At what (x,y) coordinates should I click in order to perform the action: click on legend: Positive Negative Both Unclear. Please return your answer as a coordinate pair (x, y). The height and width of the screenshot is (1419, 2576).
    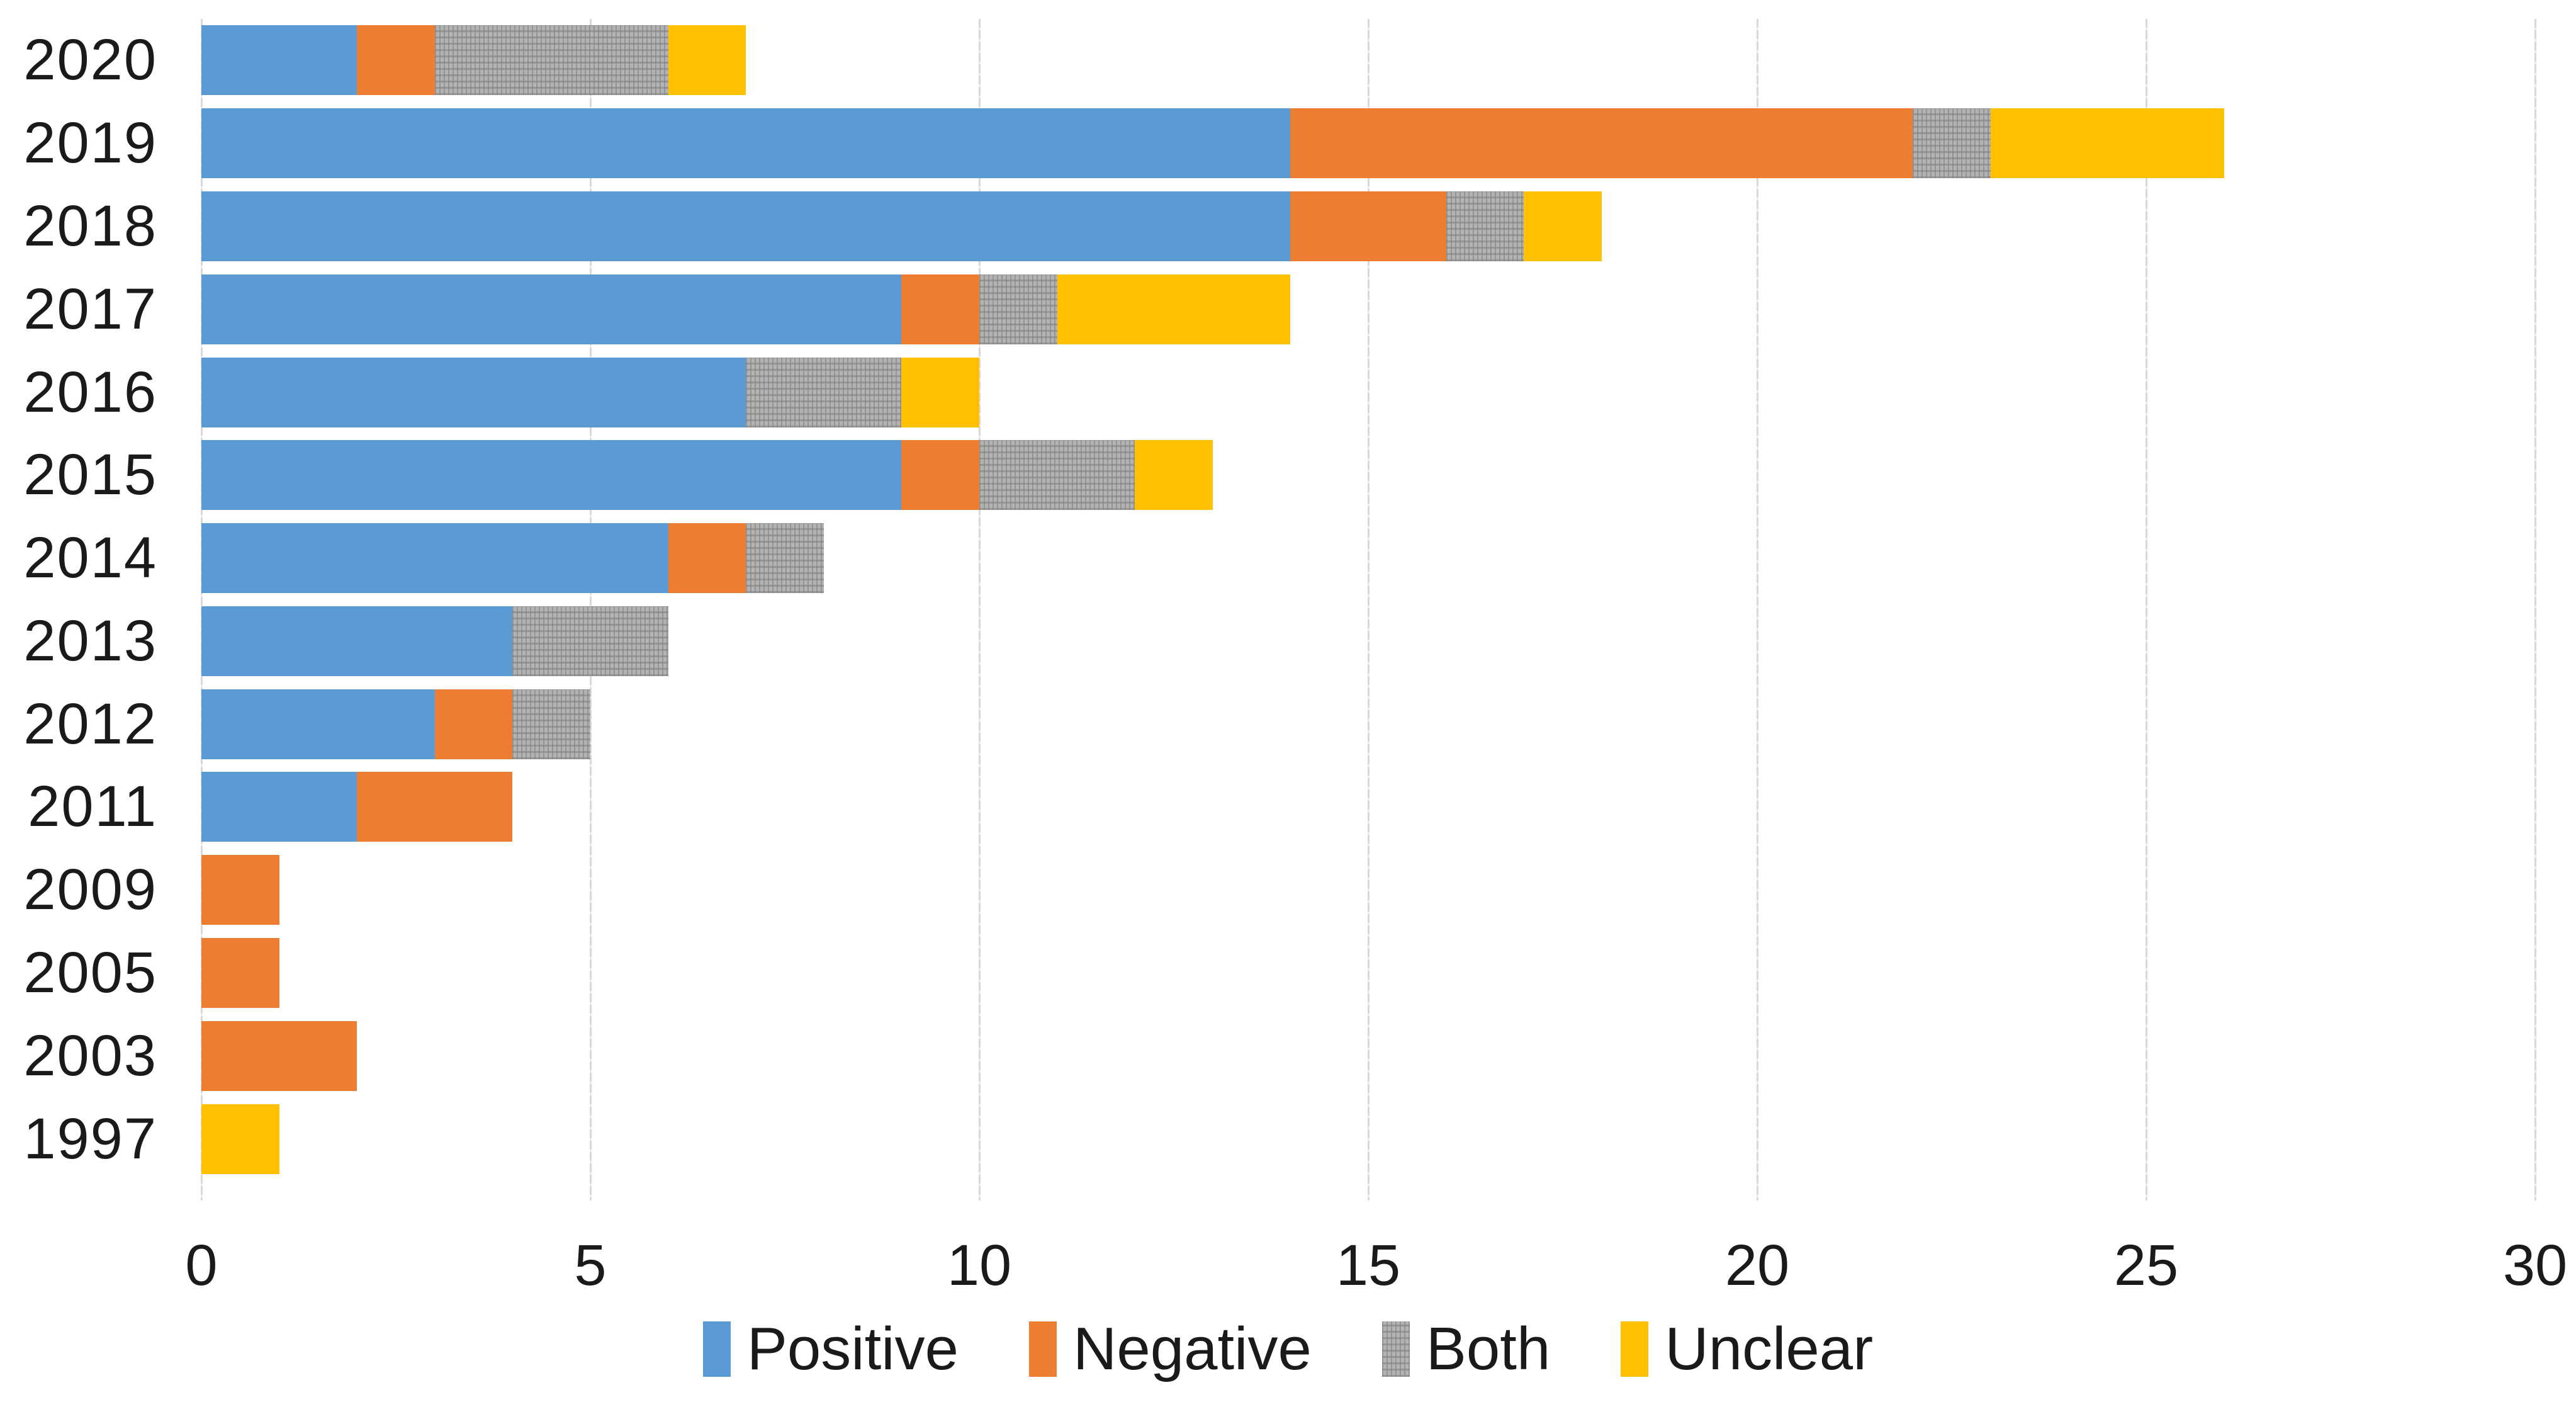
    Looking at the image, I should click on (1288, 1349).